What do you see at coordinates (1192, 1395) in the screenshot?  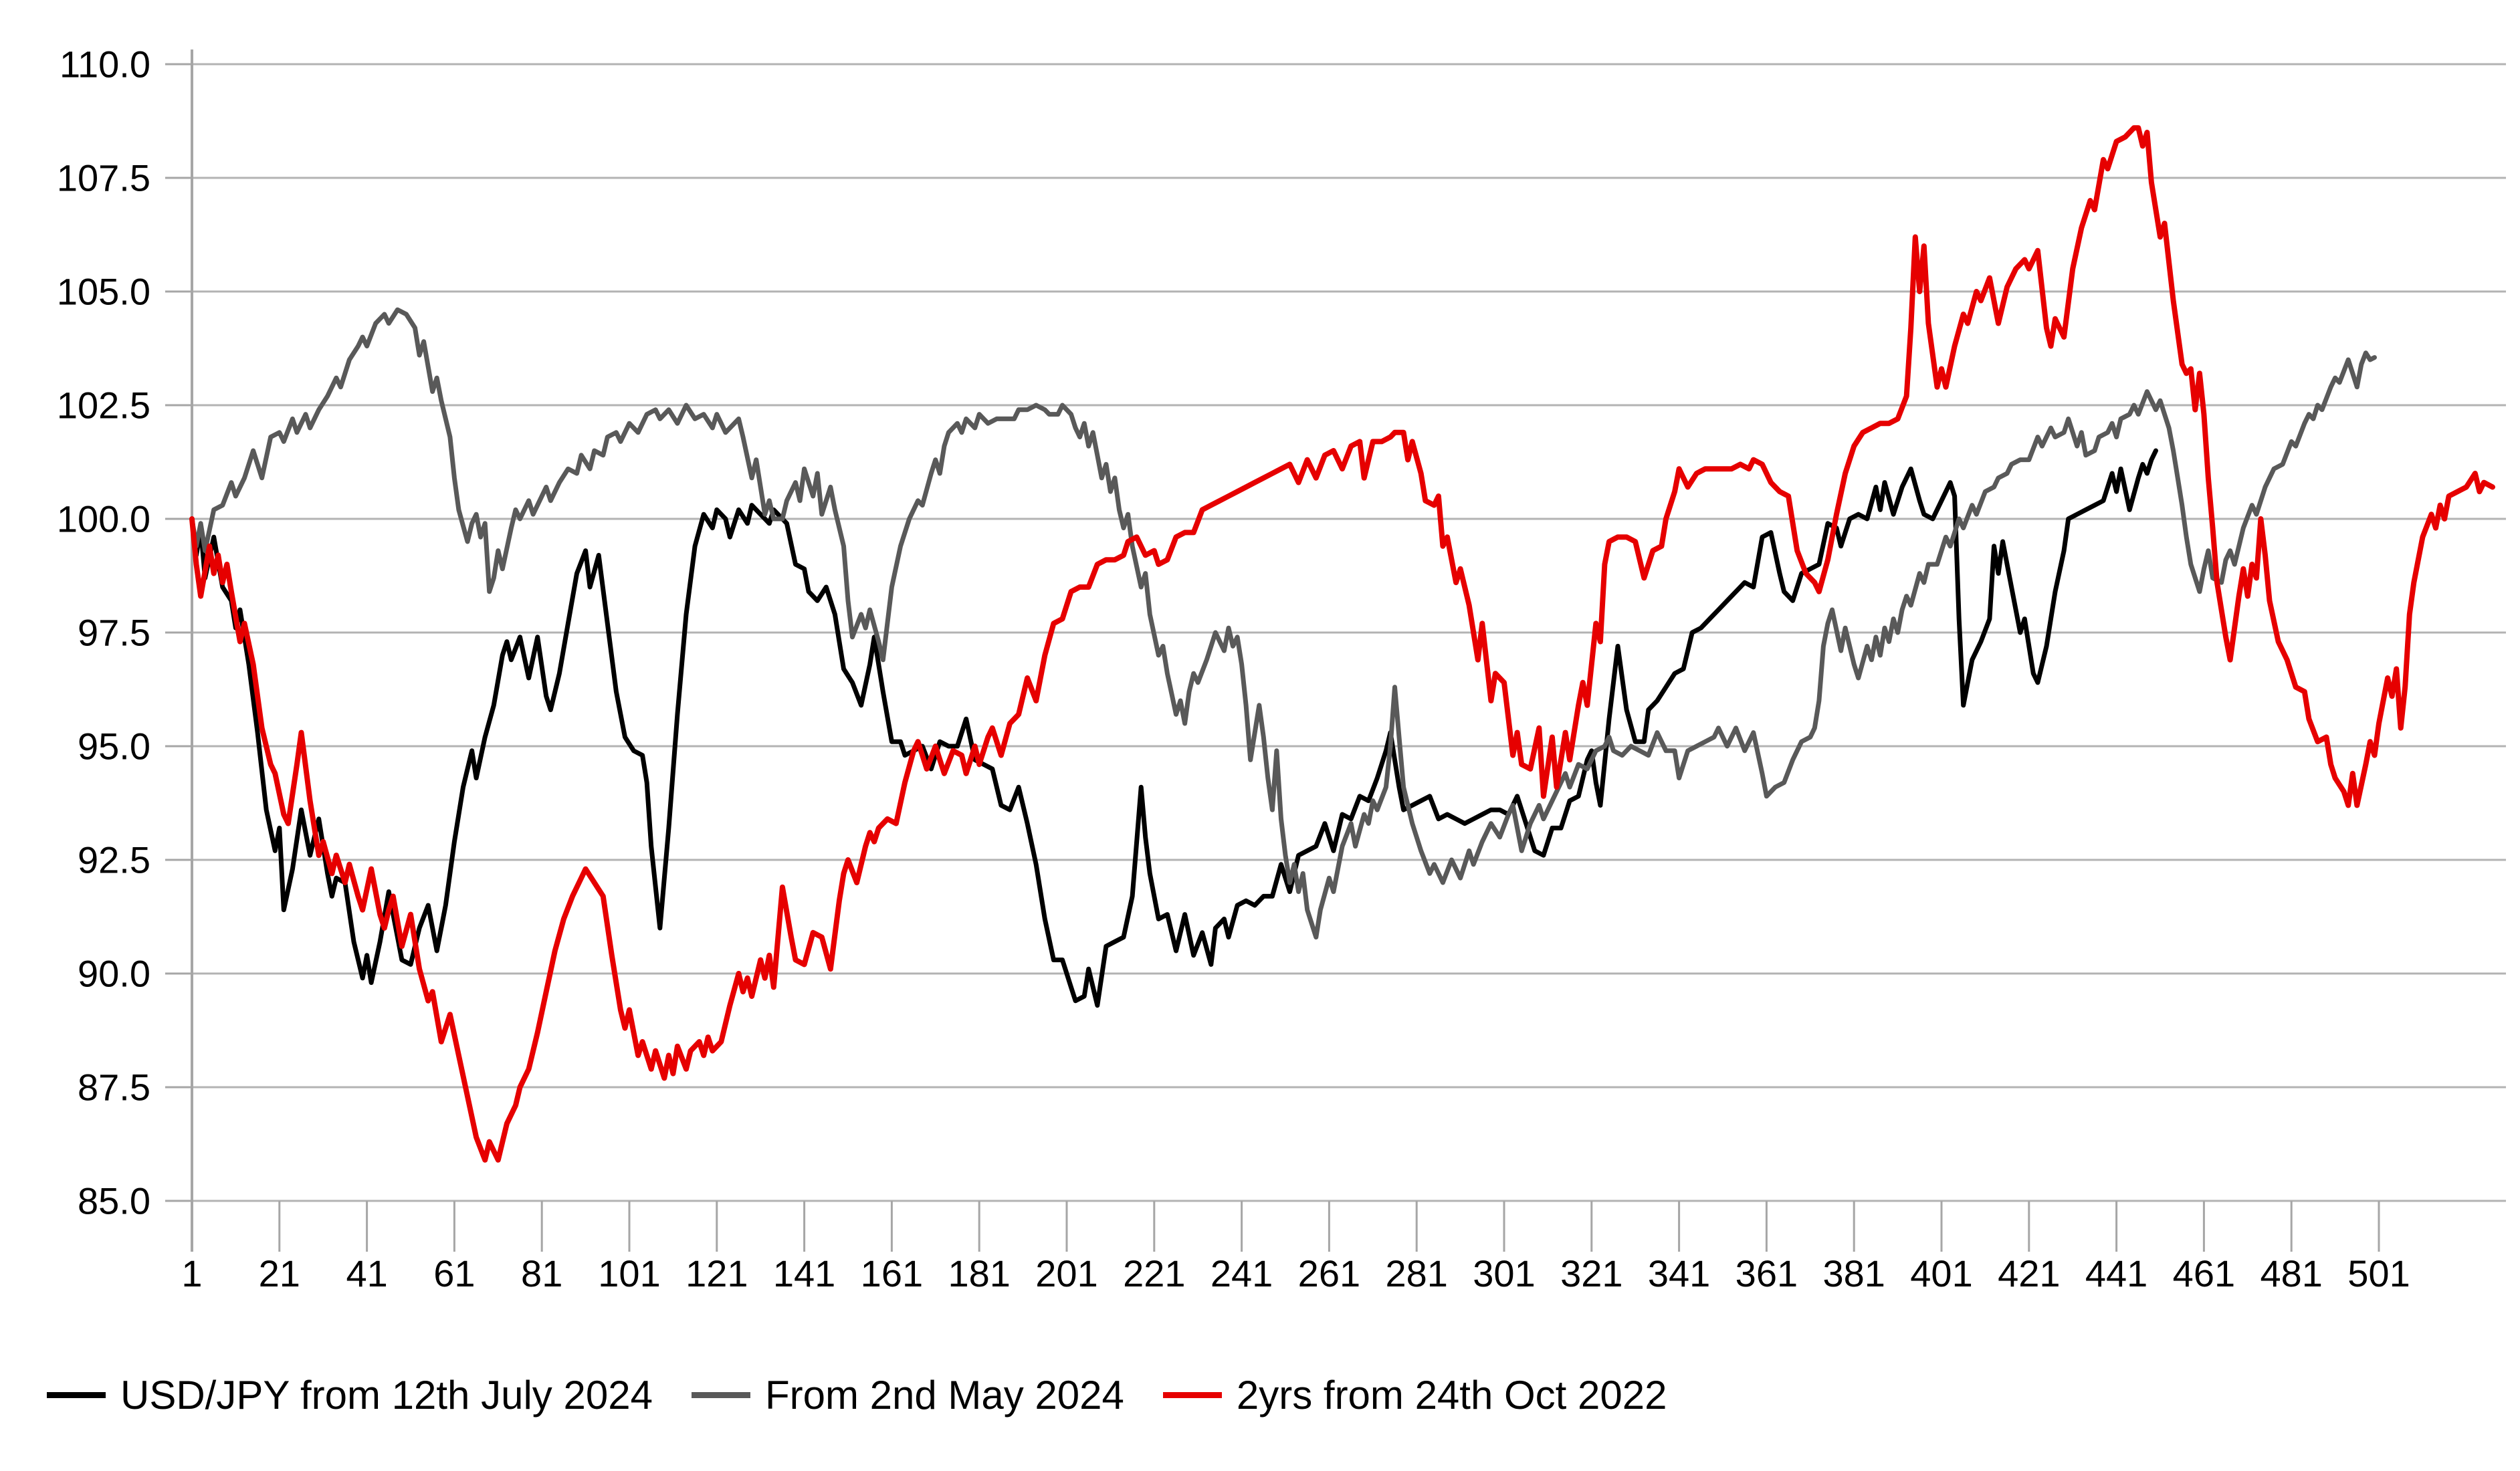 I see `legend-swatch-red-line` at bounding box center [1192, 1395].